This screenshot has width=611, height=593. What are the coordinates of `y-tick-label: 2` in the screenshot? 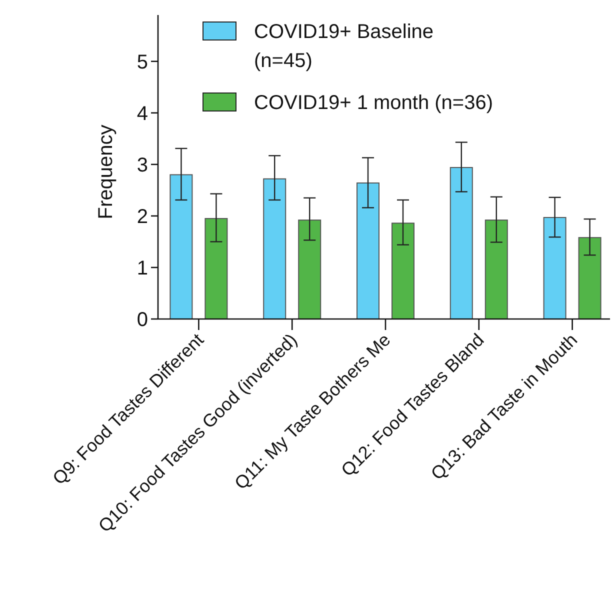 It's located at (142, 217).